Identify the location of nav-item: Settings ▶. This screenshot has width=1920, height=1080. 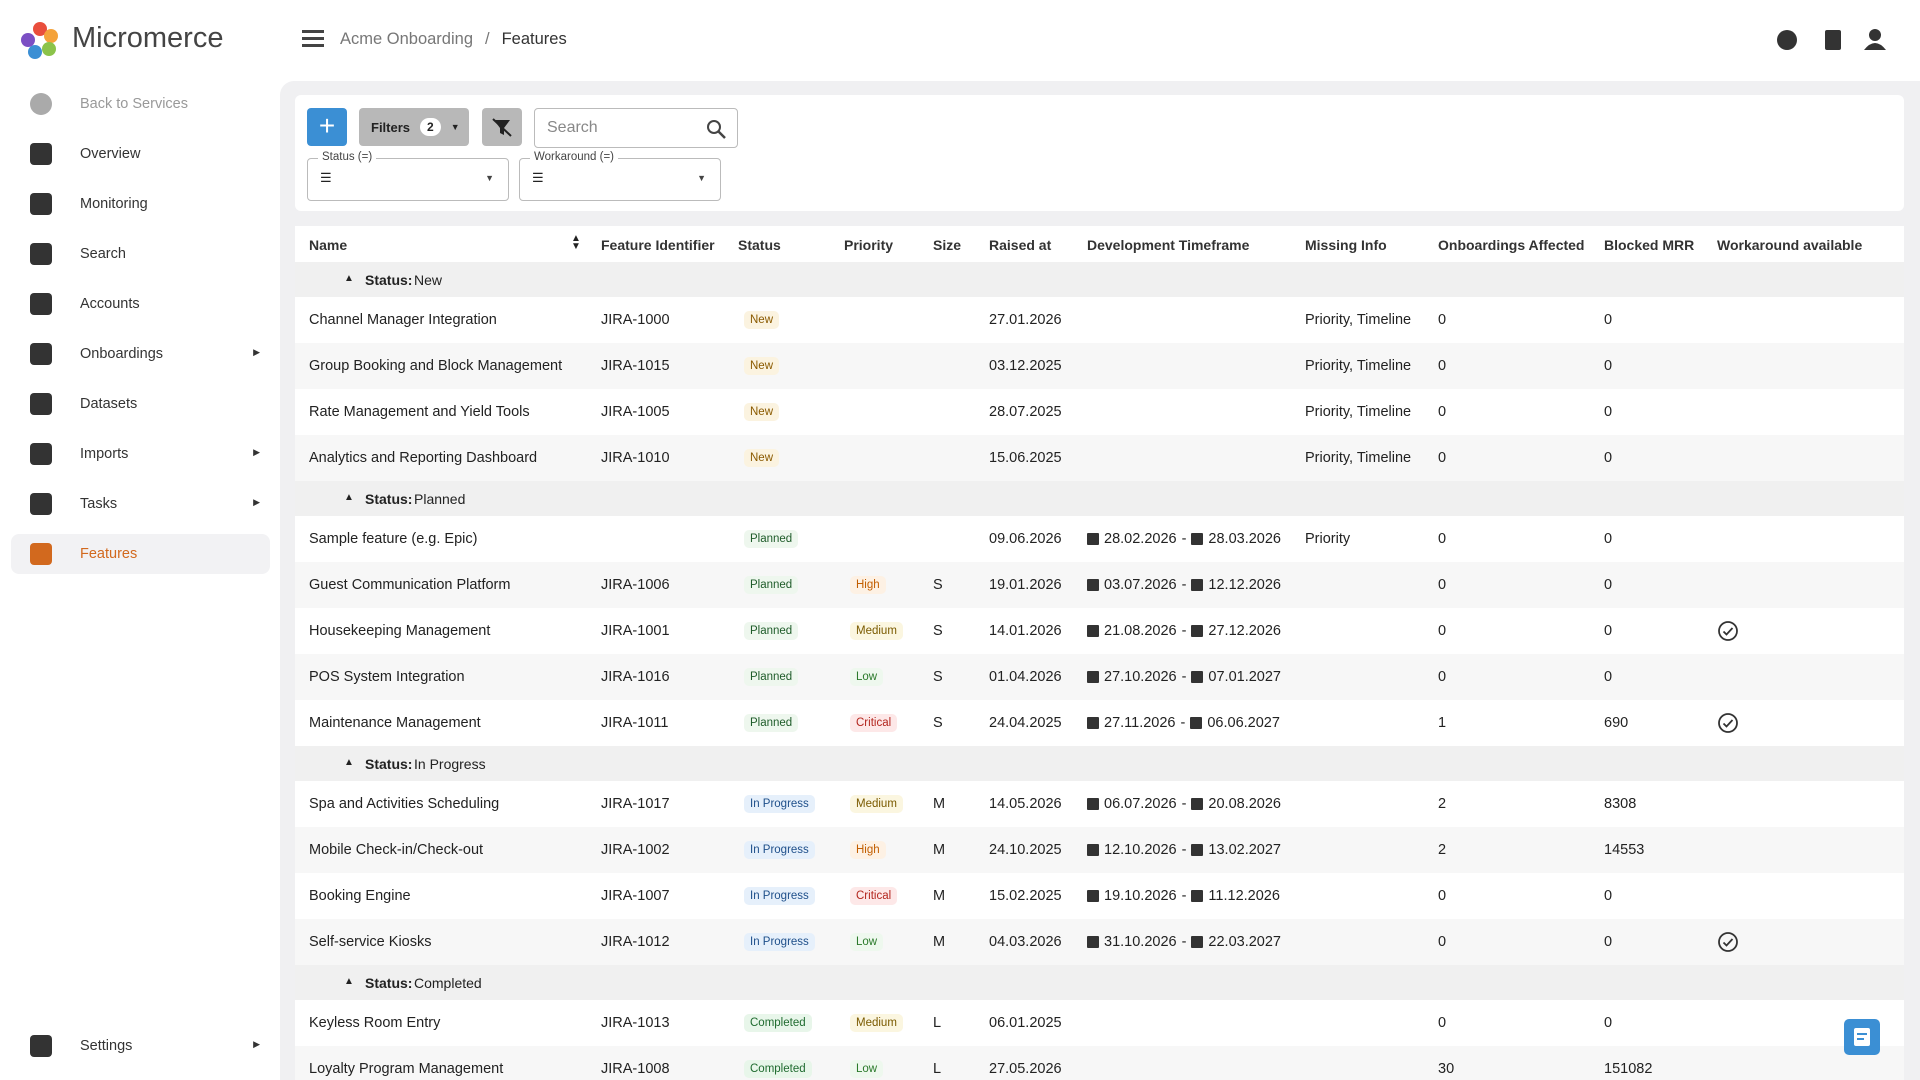
(140, 1046).